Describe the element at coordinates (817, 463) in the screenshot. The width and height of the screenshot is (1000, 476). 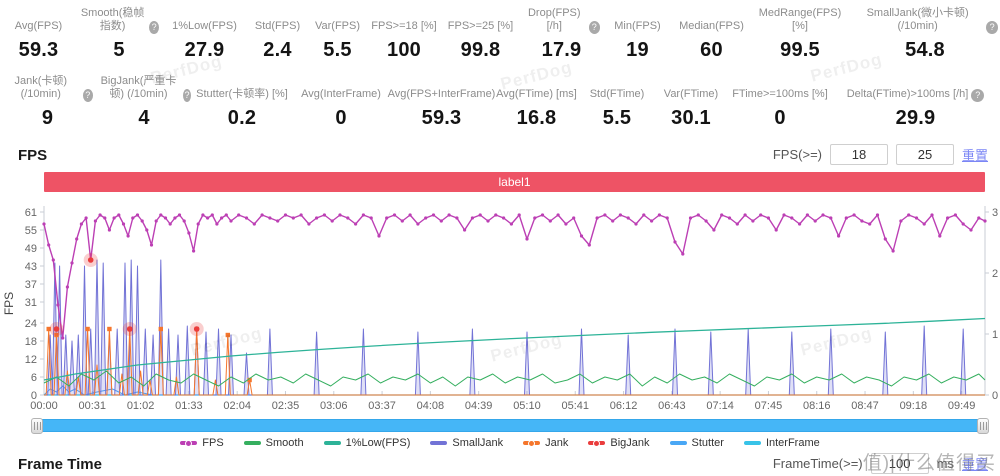
I see `frametime-threshold-label: FrameTime(>=)` at that location.